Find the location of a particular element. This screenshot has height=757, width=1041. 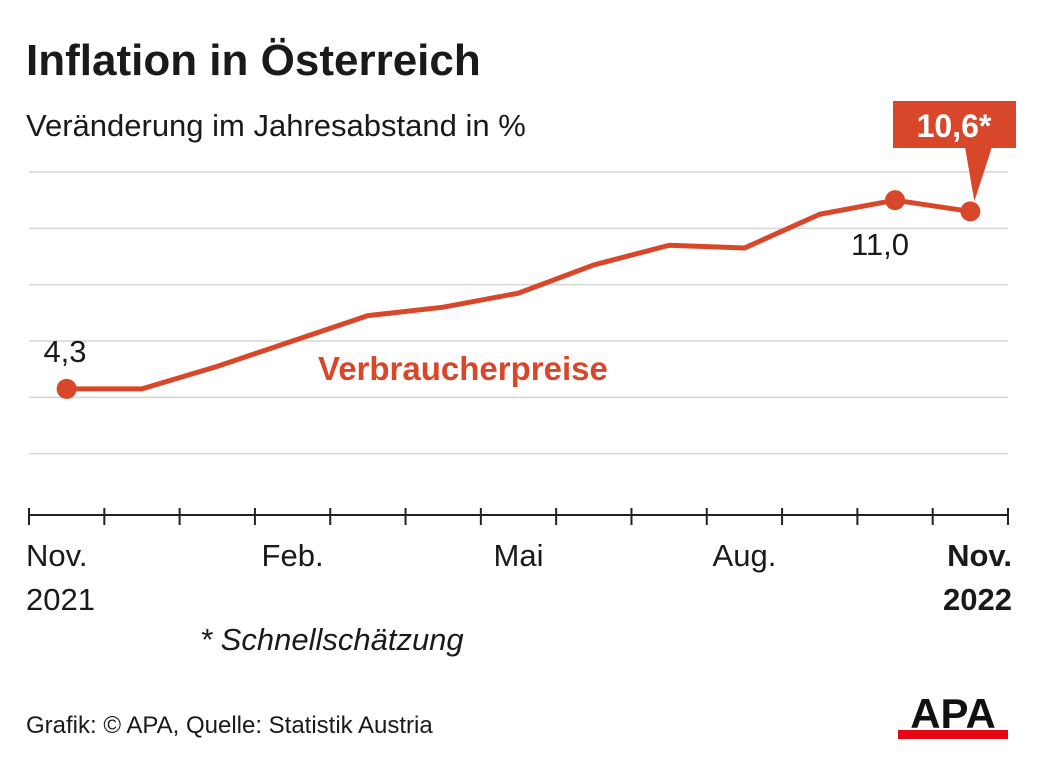

x-tick-label: Feb. is located at coordinates (293, 555).